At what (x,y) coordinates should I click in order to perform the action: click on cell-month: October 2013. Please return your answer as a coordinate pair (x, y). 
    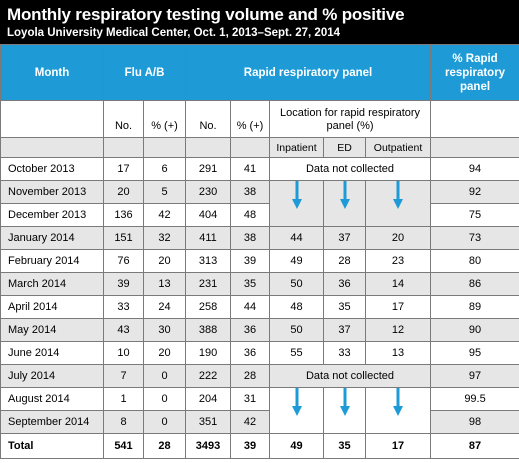
    Looking at the image, I should click on (52, 169).